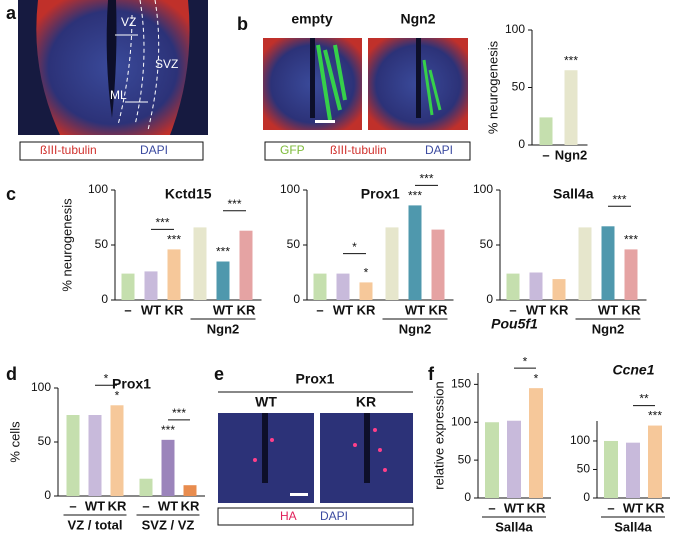 The height and width of the screenshot is (543, 685). I want to click on y-tick-label: 150, so click(461, 384).